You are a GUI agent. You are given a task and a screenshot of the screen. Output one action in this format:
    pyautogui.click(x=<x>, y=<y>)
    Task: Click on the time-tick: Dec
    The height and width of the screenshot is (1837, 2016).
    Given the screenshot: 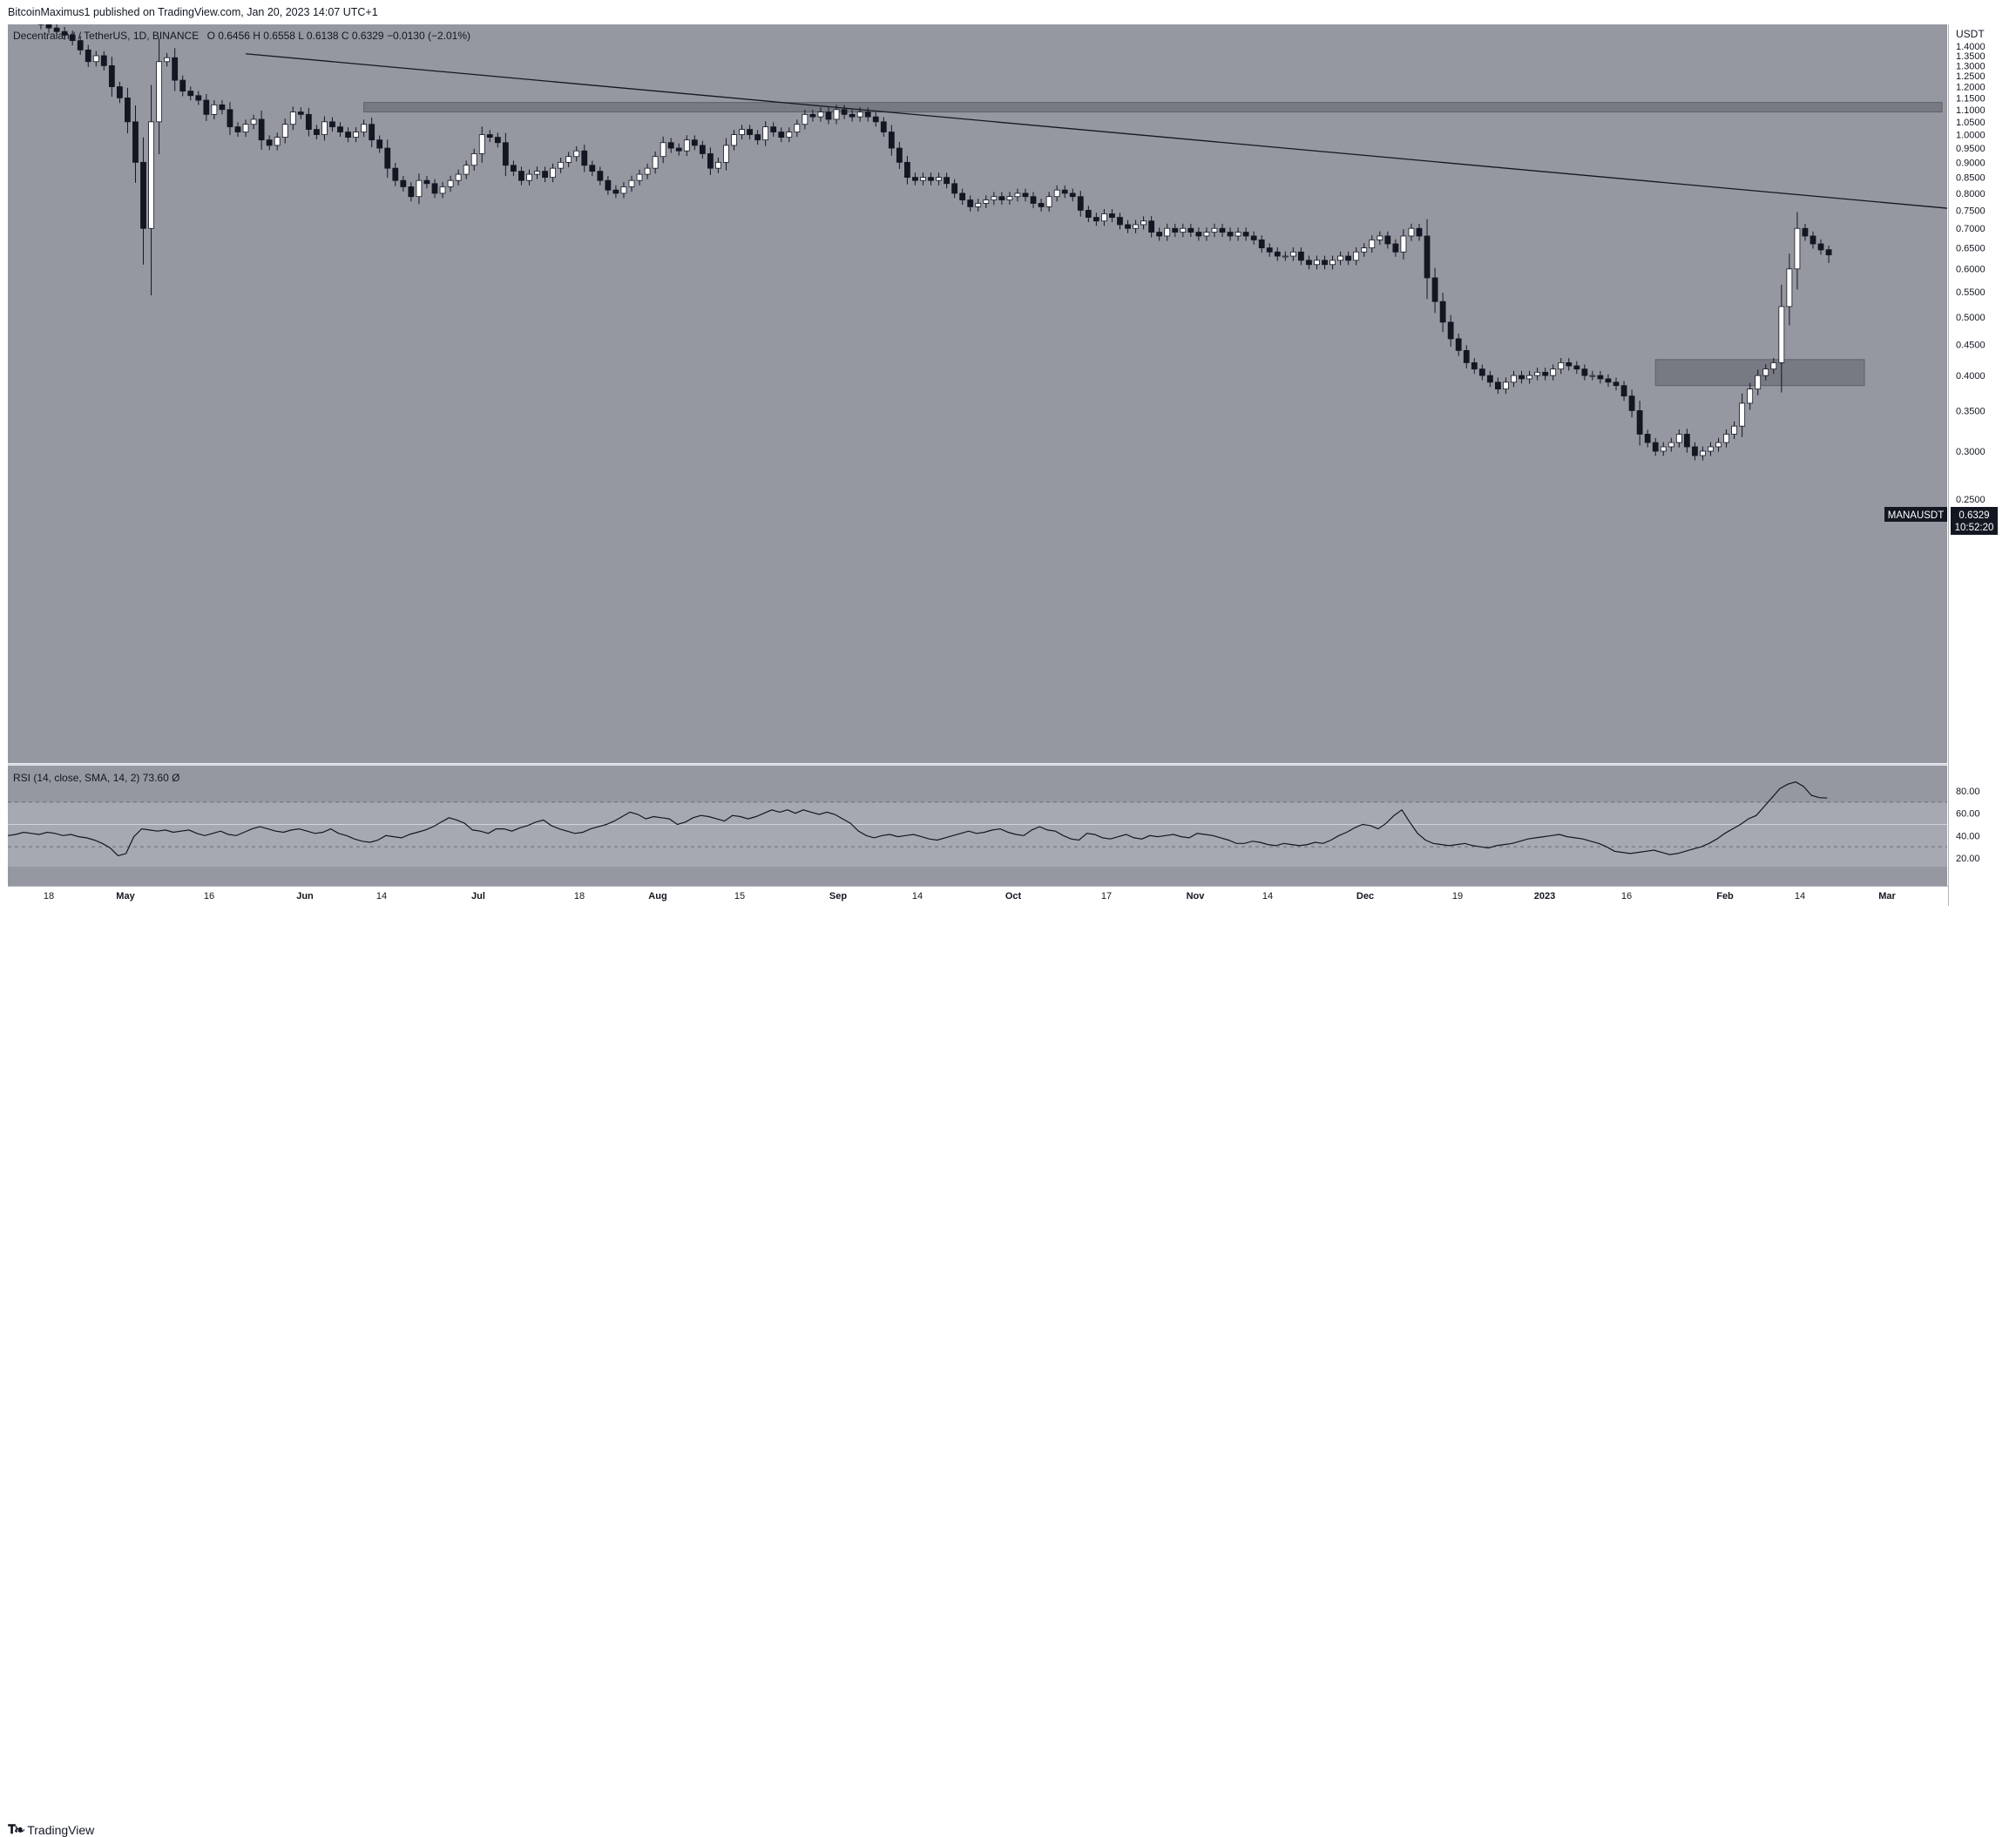 What is the action you would take?
    pyautogui.click(x=1365, y=896)
    